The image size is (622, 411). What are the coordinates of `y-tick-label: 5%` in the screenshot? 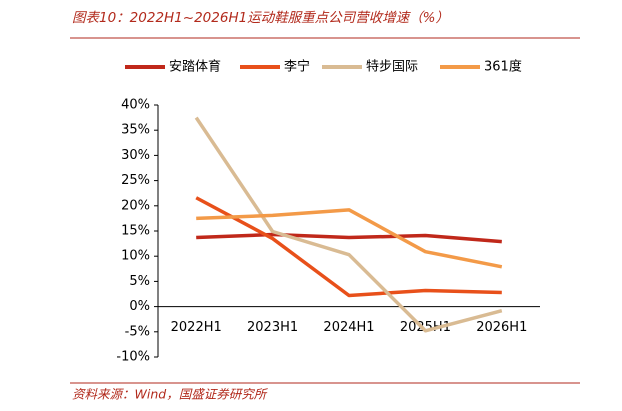 It's located at (139, 281).